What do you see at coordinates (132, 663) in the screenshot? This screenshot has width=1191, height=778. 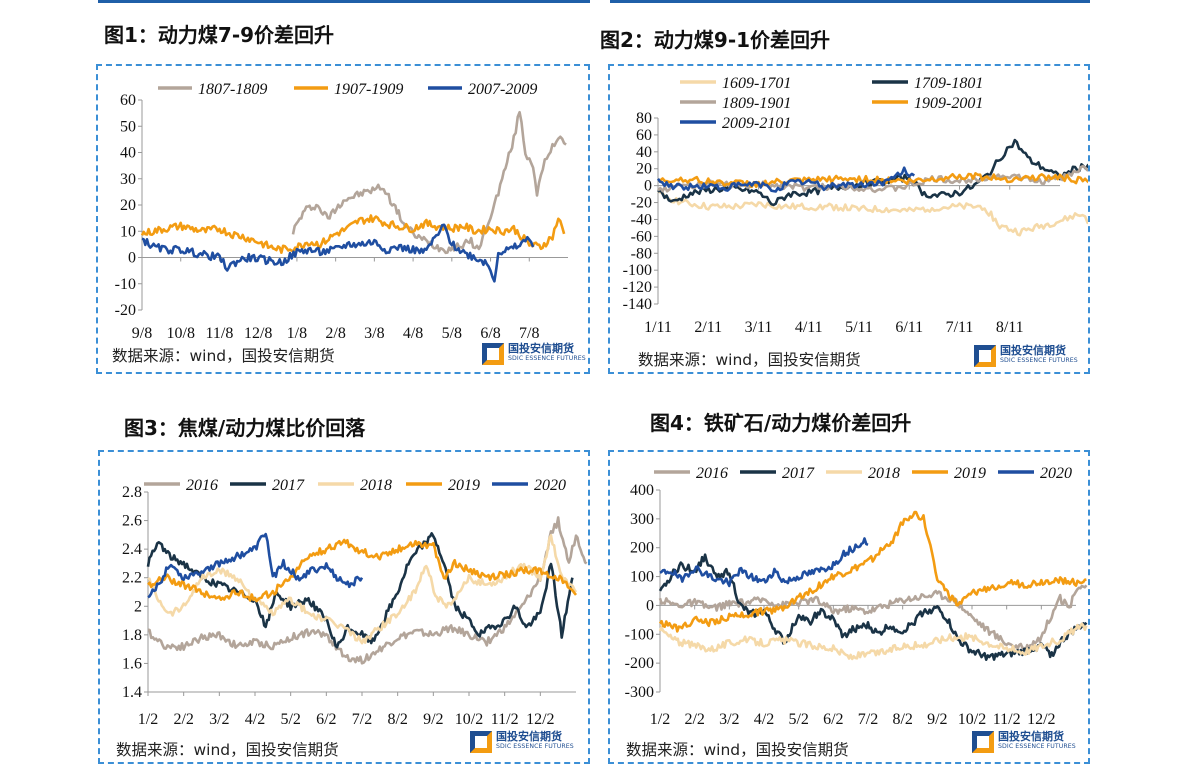 I see `y-tick-label: 1.6` at bounding box center [132, 663].